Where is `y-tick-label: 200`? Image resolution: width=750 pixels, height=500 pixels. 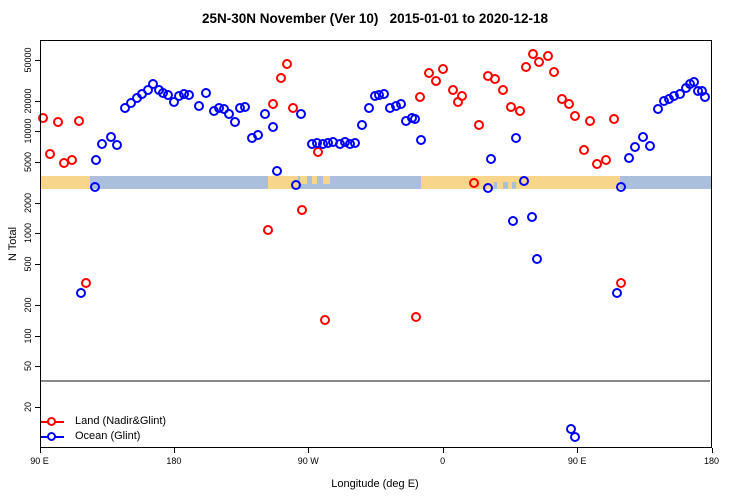 y-tick-label: 200 is located at coordinates (28, 305).